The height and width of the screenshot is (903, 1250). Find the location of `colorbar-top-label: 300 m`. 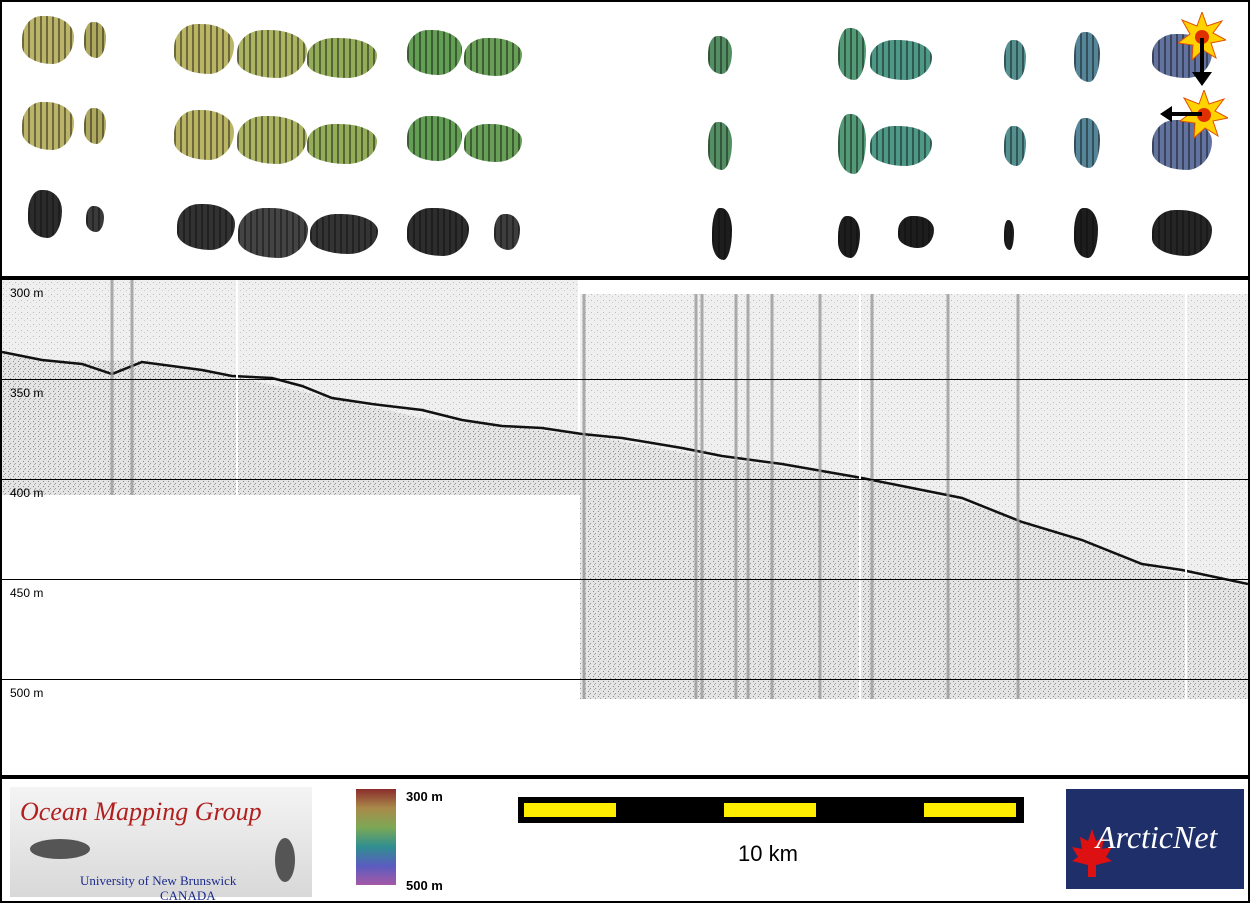

colorbar-top-label: 300 m is located at coordinates (424, 796).